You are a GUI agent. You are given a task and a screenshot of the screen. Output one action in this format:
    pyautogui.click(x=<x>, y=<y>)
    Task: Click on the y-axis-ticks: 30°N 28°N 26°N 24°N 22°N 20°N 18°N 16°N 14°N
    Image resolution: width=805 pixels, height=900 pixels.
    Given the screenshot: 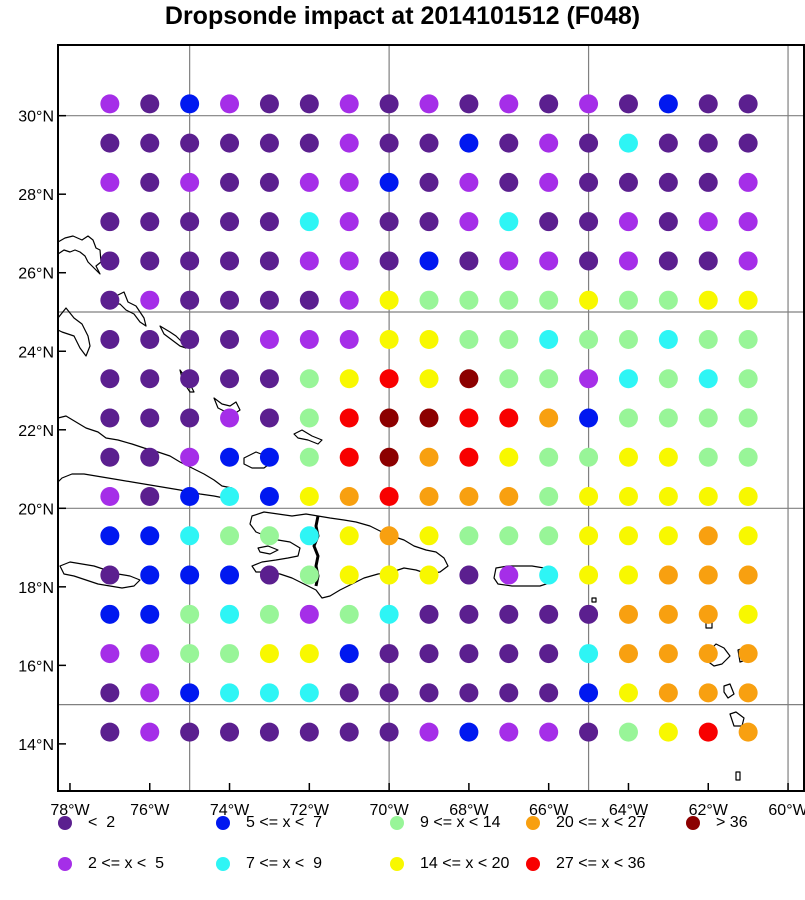 What is the action you would take?
    pyautogui.click(x=42, y=431)
    